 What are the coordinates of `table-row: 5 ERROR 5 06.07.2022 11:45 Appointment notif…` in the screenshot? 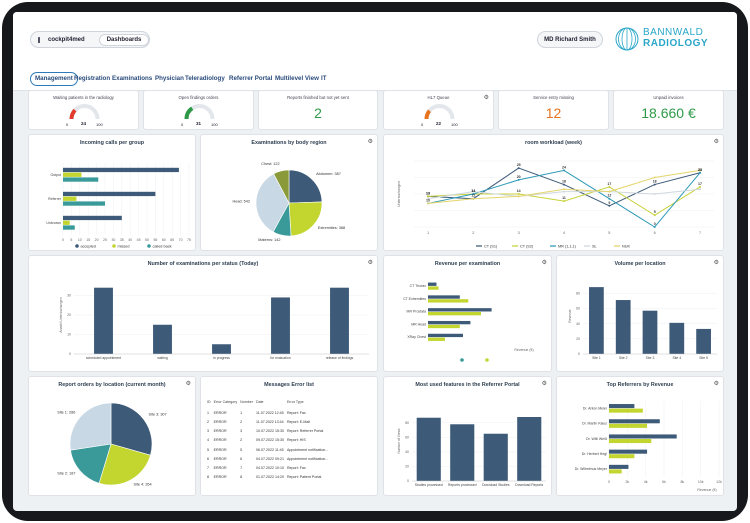 It's located at (269, 449).